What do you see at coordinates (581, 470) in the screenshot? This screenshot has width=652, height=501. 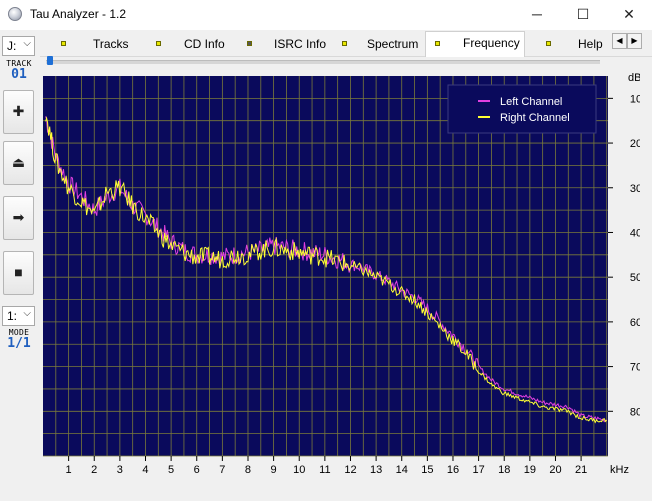 I see `x-tick-label: 21` at bounding box center [581, 470].